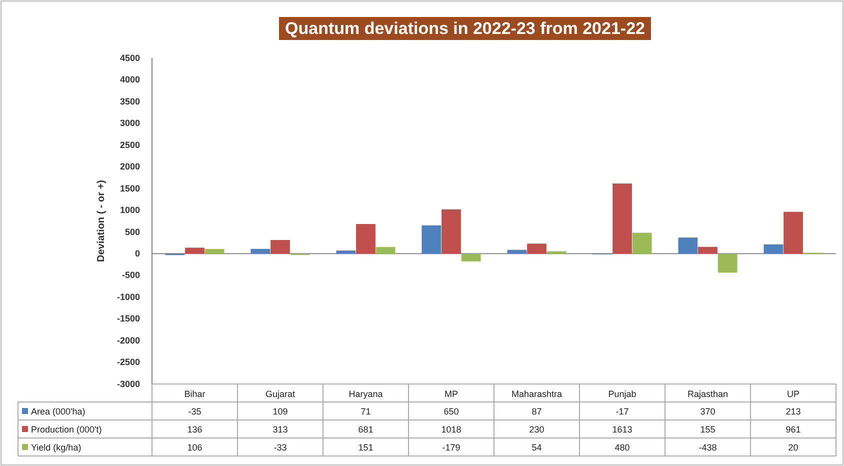  Describe the element at coordinates (128, 319) in the screenshot. I see `y-tick-label: -1500` at that location.